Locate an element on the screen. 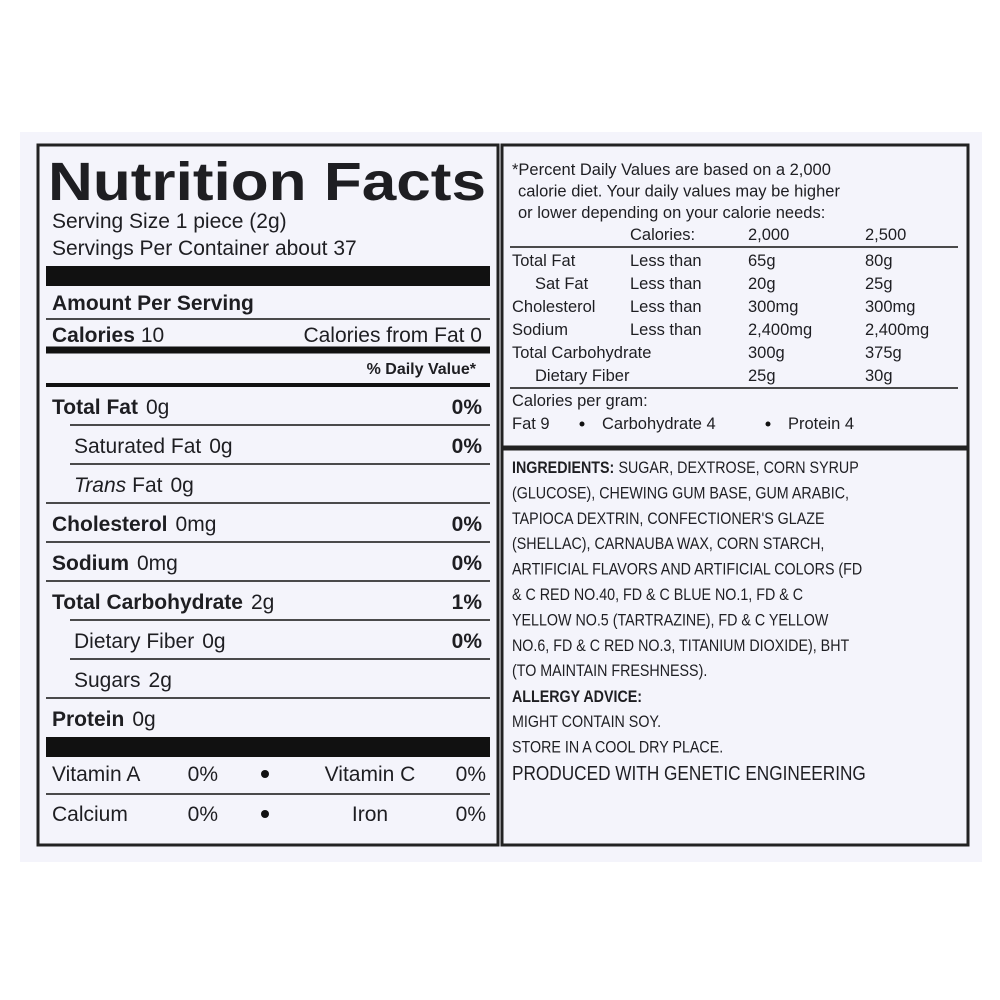 Image resolution: width=1000 pixels, height=1000 pixels. nutrient-name: Sugars is located at coordinates (107, 680).